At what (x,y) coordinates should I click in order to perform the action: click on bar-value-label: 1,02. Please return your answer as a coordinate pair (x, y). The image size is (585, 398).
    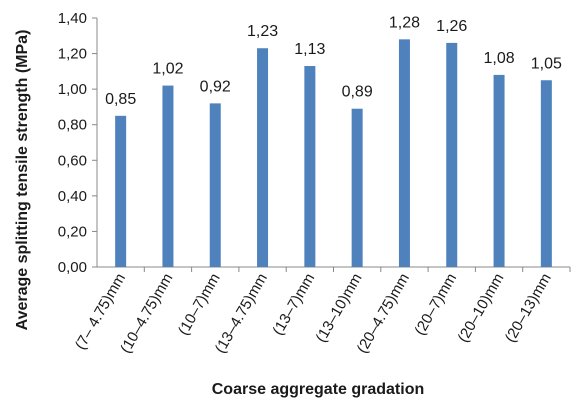
    Looking at the image, I should click on (167, 69).